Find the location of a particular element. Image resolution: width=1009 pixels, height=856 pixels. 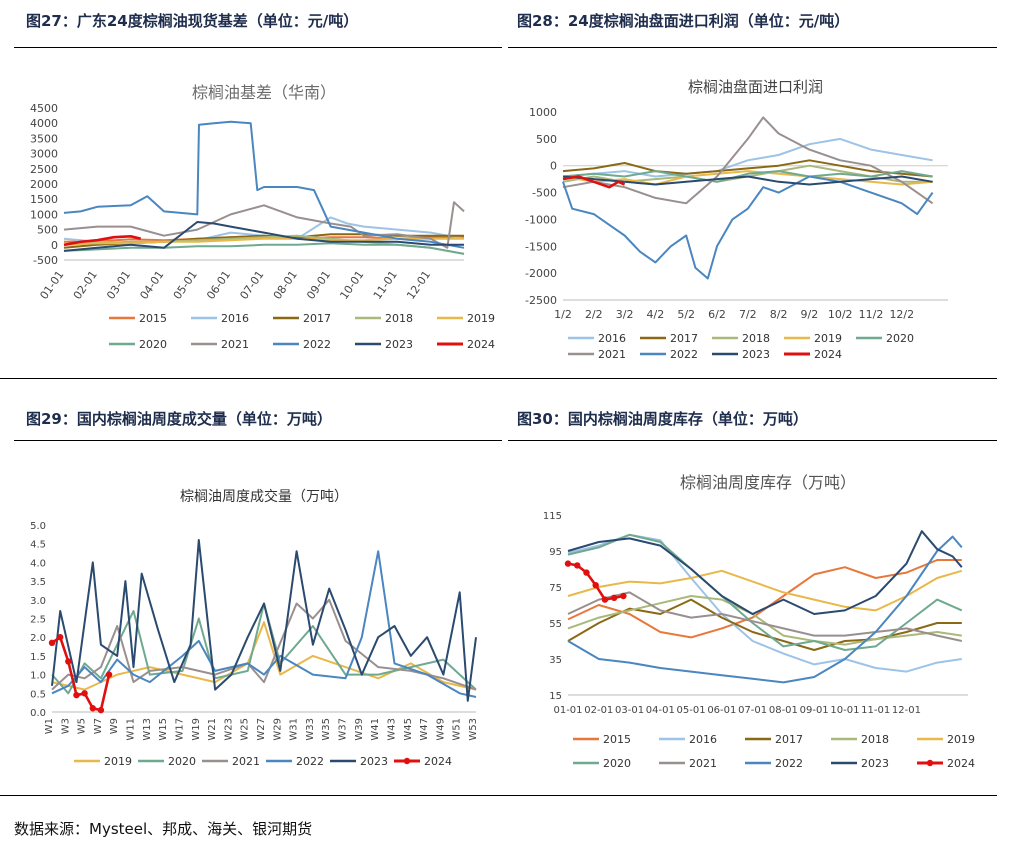

y-tick-label: 3000 is located at coordinates (44, 154).